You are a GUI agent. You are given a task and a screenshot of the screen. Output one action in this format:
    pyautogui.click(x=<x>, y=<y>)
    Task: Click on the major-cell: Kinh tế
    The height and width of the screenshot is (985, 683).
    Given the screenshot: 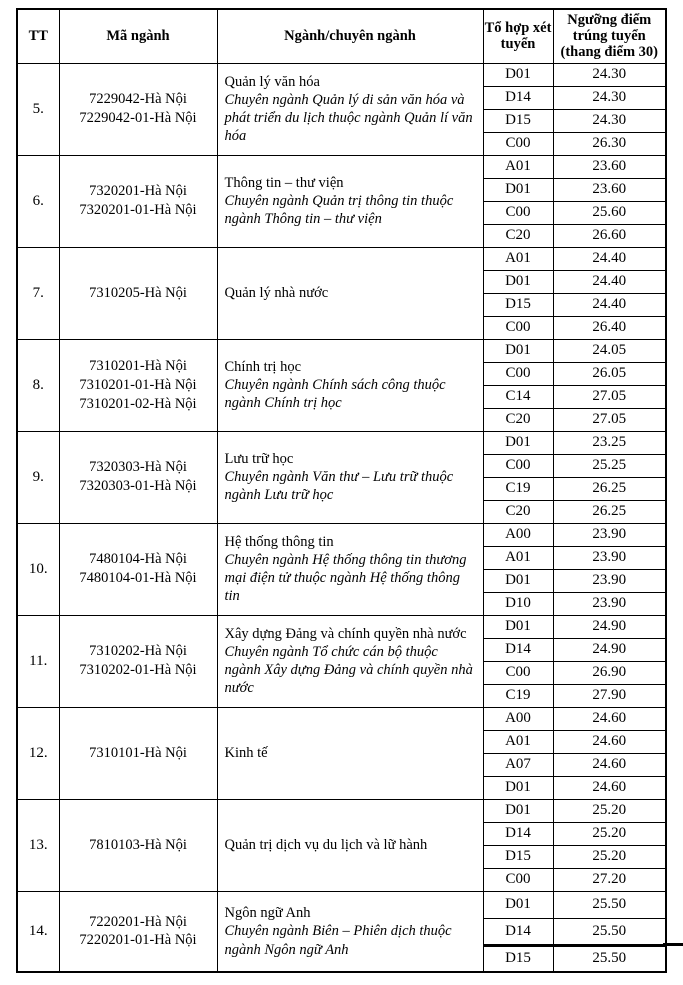 What is the action you would take?
    pyautogui.click(x=350, y=753)
    